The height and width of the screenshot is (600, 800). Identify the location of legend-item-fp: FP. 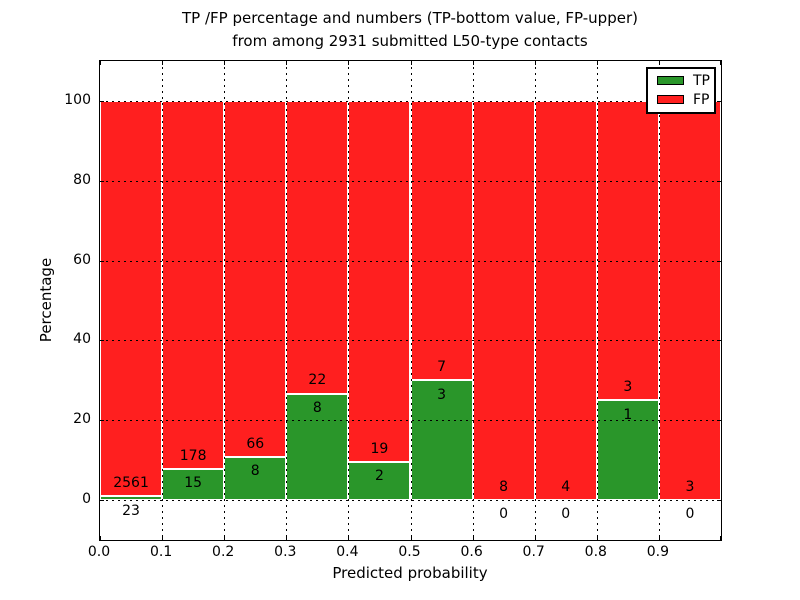
(681, 99).